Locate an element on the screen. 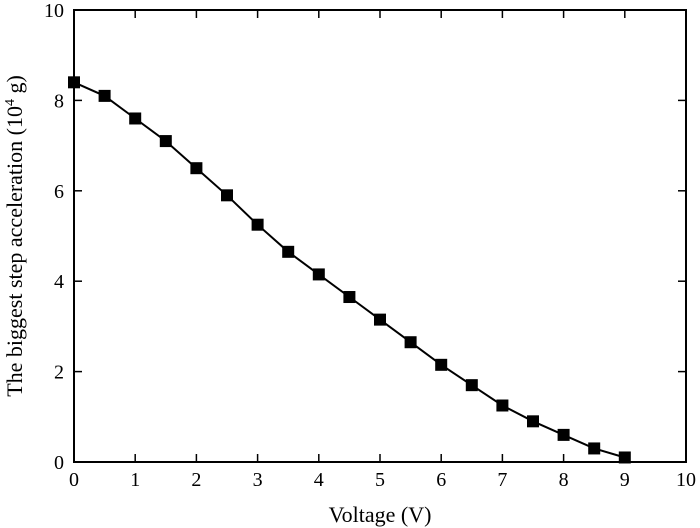 Image resolution: width=700 pixels, height=528 pixels. y-axis-label: The biggest step acceleration (104 g) is located at coordinates (14, 236).